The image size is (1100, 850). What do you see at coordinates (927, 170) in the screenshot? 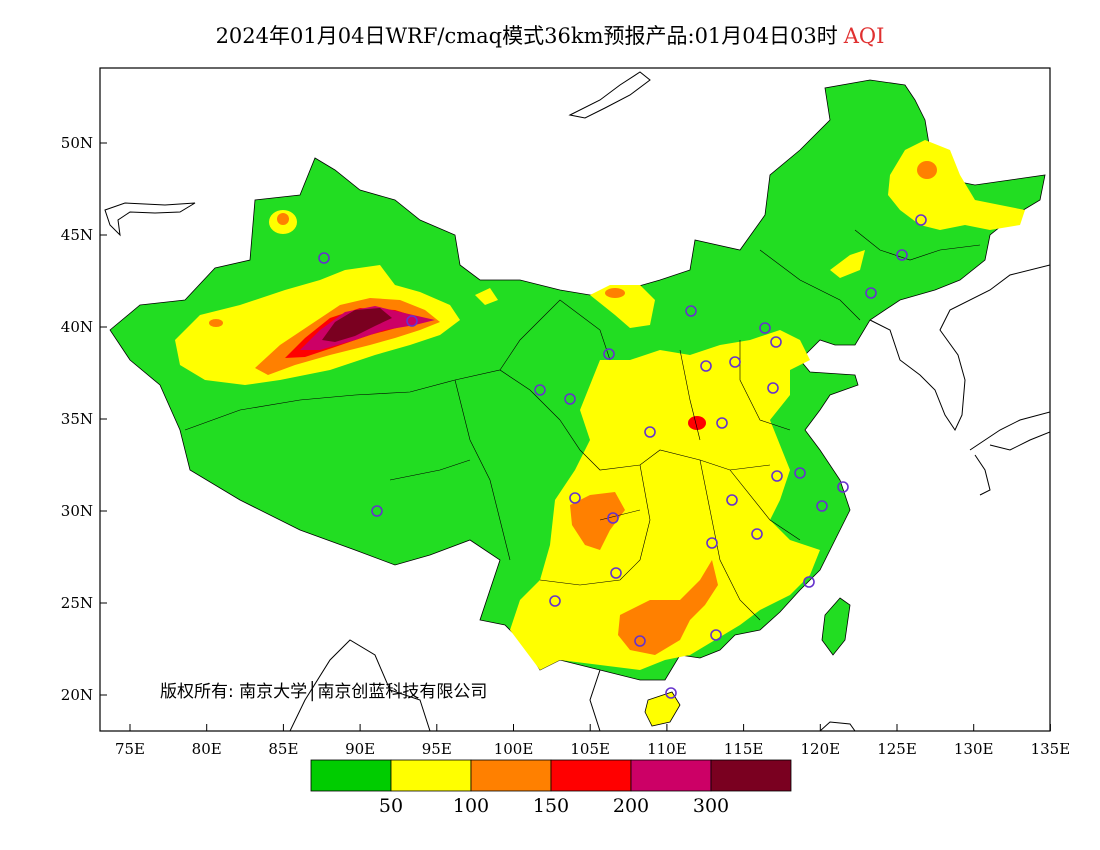
I see `aqi-orange-spot-ne` at bounding box center [927, 170].